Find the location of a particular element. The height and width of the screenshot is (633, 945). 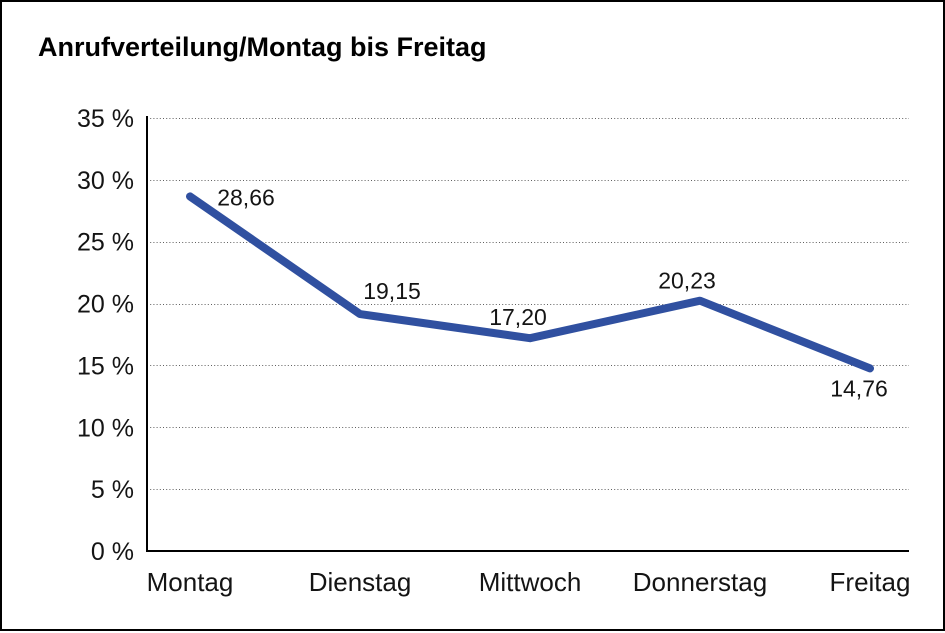

data-point-label: 14,76 is located at coordinates (859, 388).